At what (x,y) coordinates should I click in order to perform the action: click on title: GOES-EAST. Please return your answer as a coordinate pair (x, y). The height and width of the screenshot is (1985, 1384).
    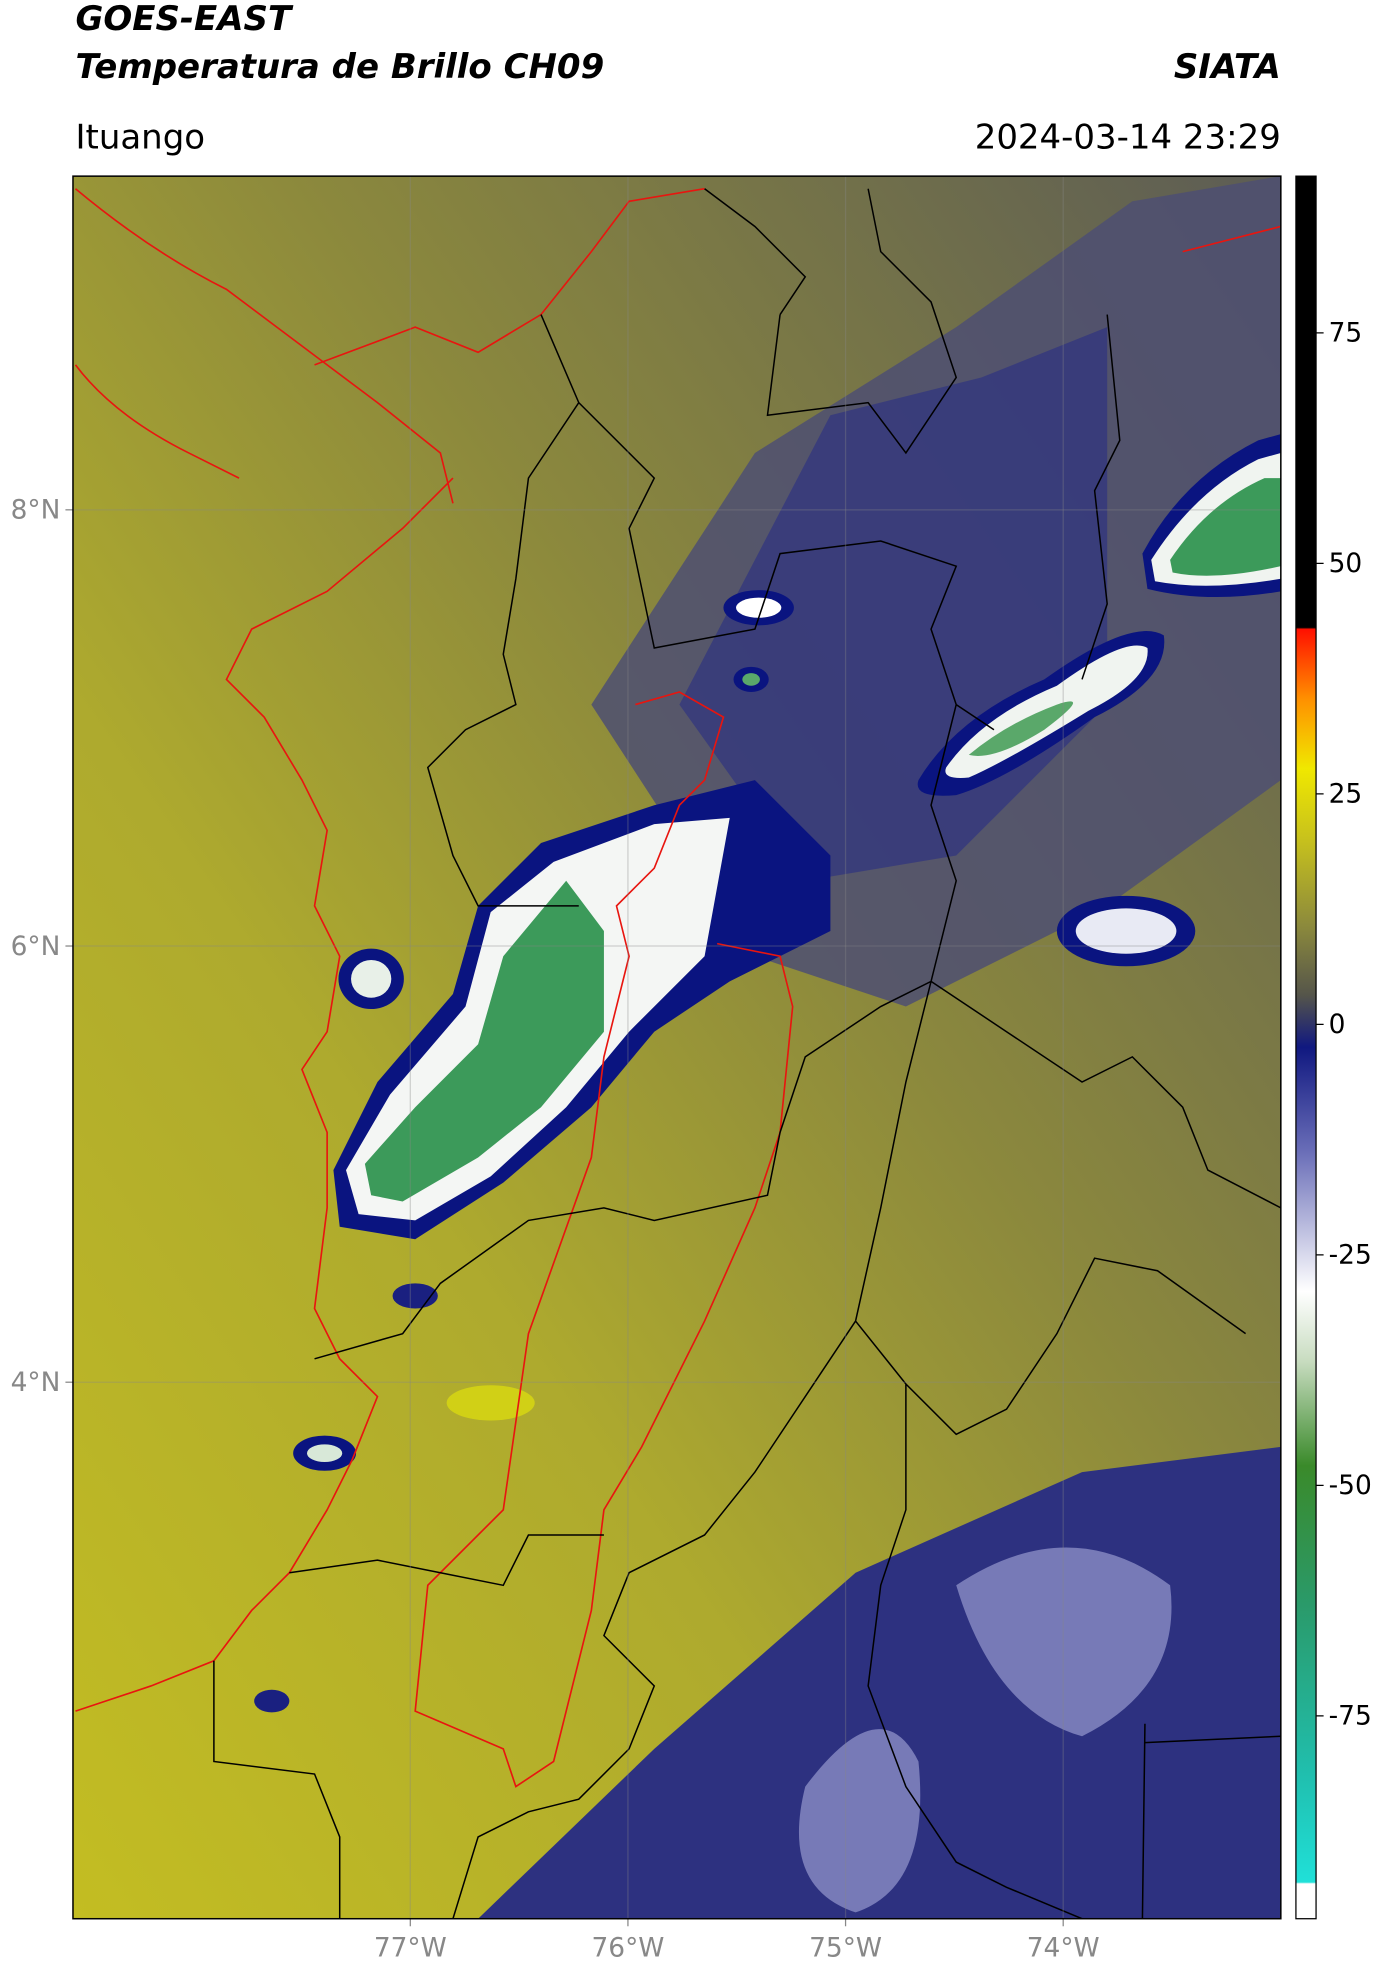
    Looking at the image, I should click on (184, 19).